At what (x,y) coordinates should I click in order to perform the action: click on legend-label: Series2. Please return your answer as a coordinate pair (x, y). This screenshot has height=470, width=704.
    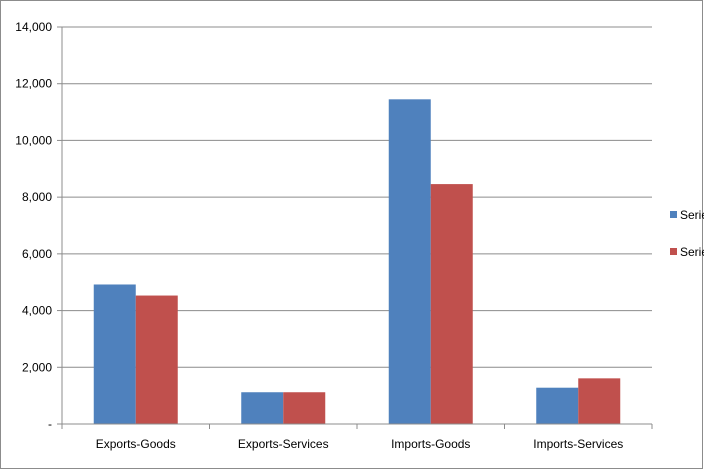
    Looking at the image, I should click on (692, 252).